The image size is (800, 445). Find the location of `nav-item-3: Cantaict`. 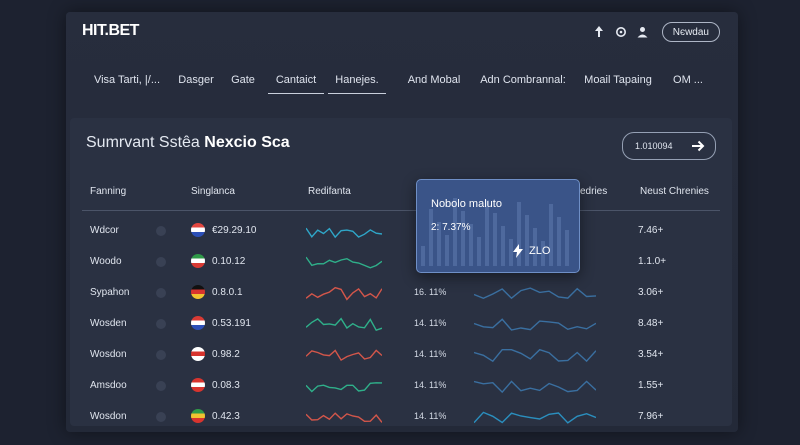

nav-item-3: Cantaict is located at coordinates (296, 81).